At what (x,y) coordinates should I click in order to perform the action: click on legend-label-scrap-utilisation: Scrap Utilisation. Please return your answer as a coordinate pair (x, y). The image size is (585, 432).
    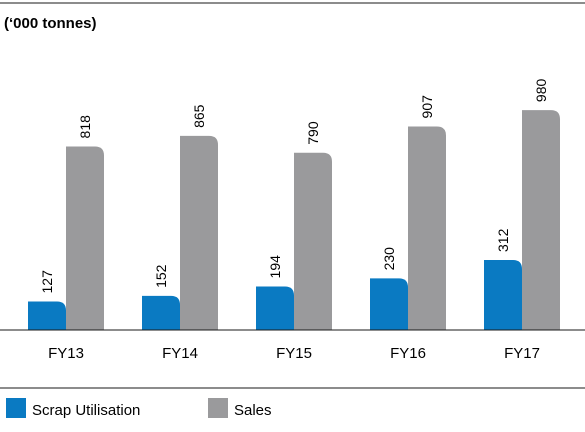
    Looking at the image, I should click on (86, 410).